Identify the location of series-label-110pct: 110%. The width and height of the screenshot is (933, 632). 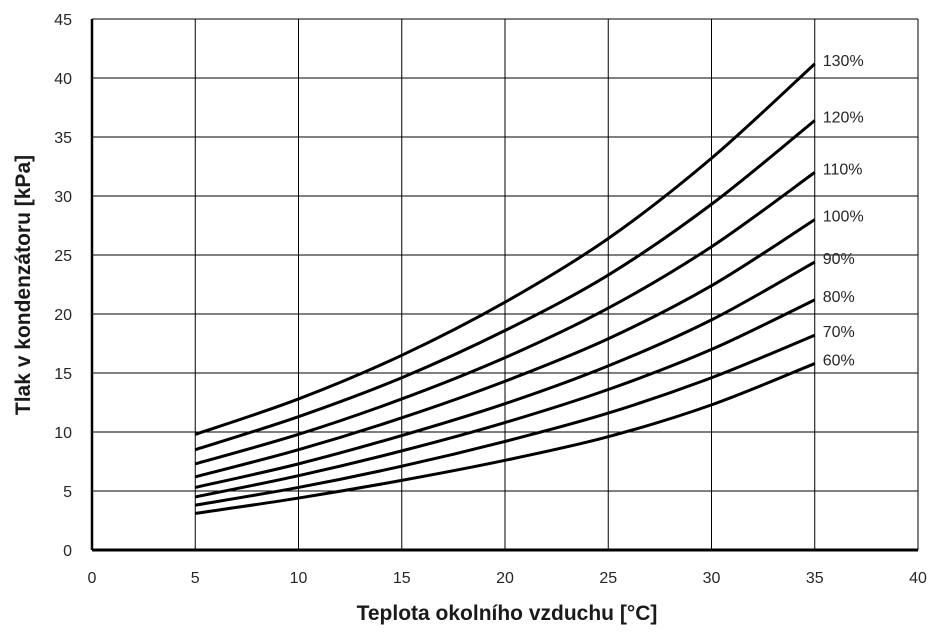
(843, 169).